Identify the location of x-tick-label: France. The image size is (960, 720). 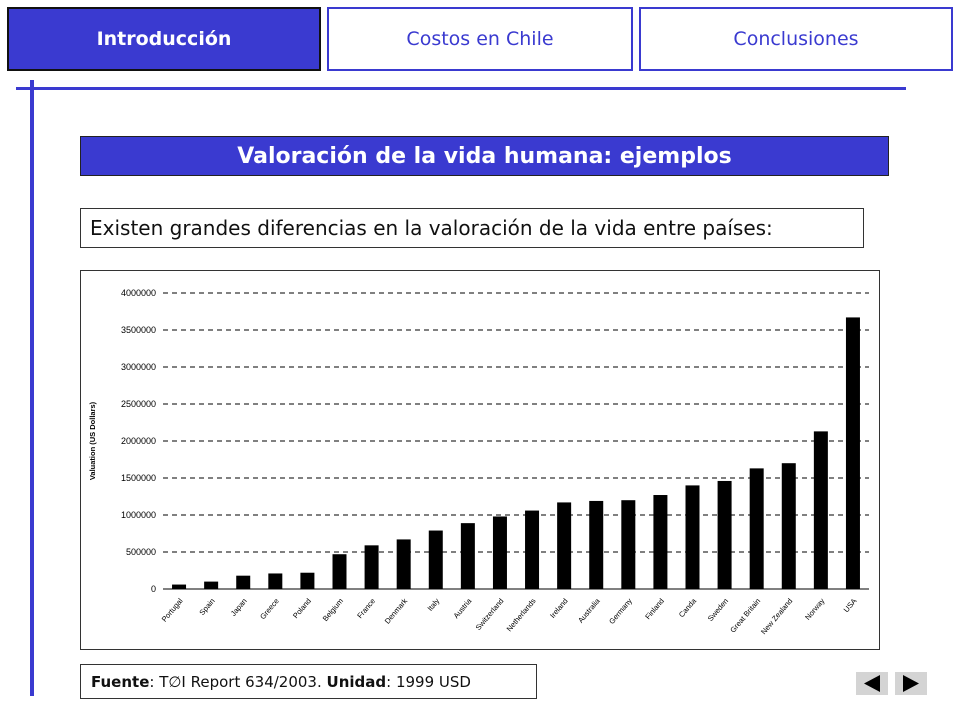
(366, 609).